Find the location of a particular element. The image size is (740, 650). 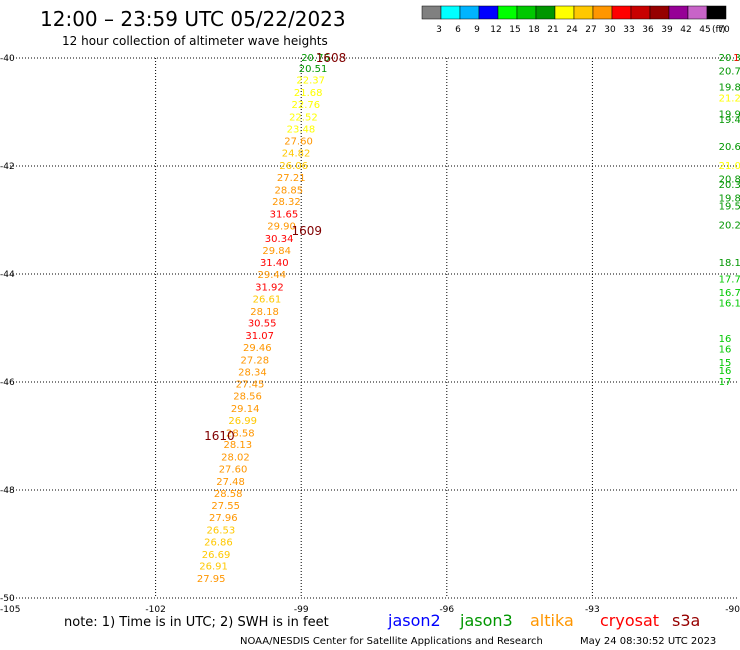

y-tick-label: -40 is located at coordinates (7, 59).